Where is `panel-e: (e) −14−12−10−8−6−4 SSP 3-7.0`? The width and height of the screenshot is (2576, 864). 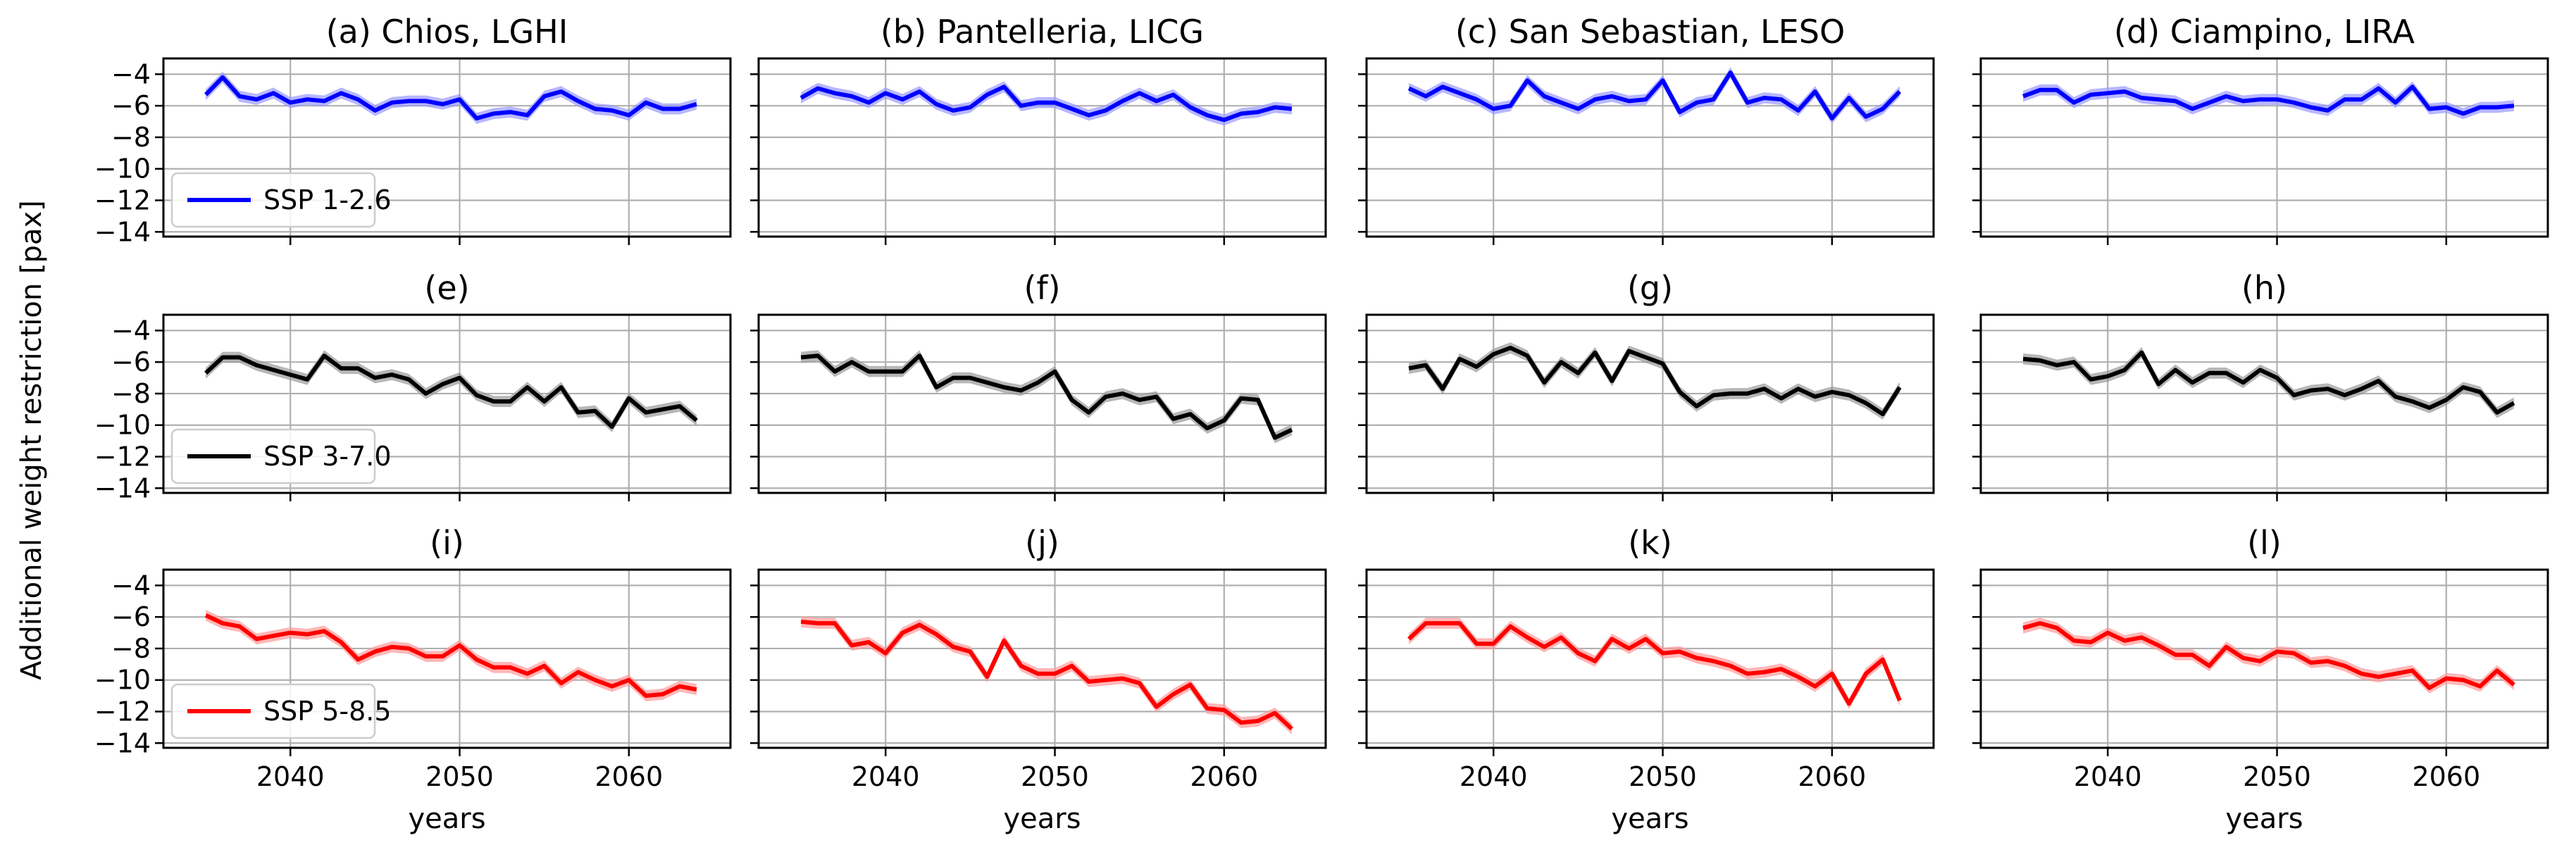
panel-e: (e) −14−12−10−8−6−4 SSP 3-7.0 is located at coordinates (413, 386).